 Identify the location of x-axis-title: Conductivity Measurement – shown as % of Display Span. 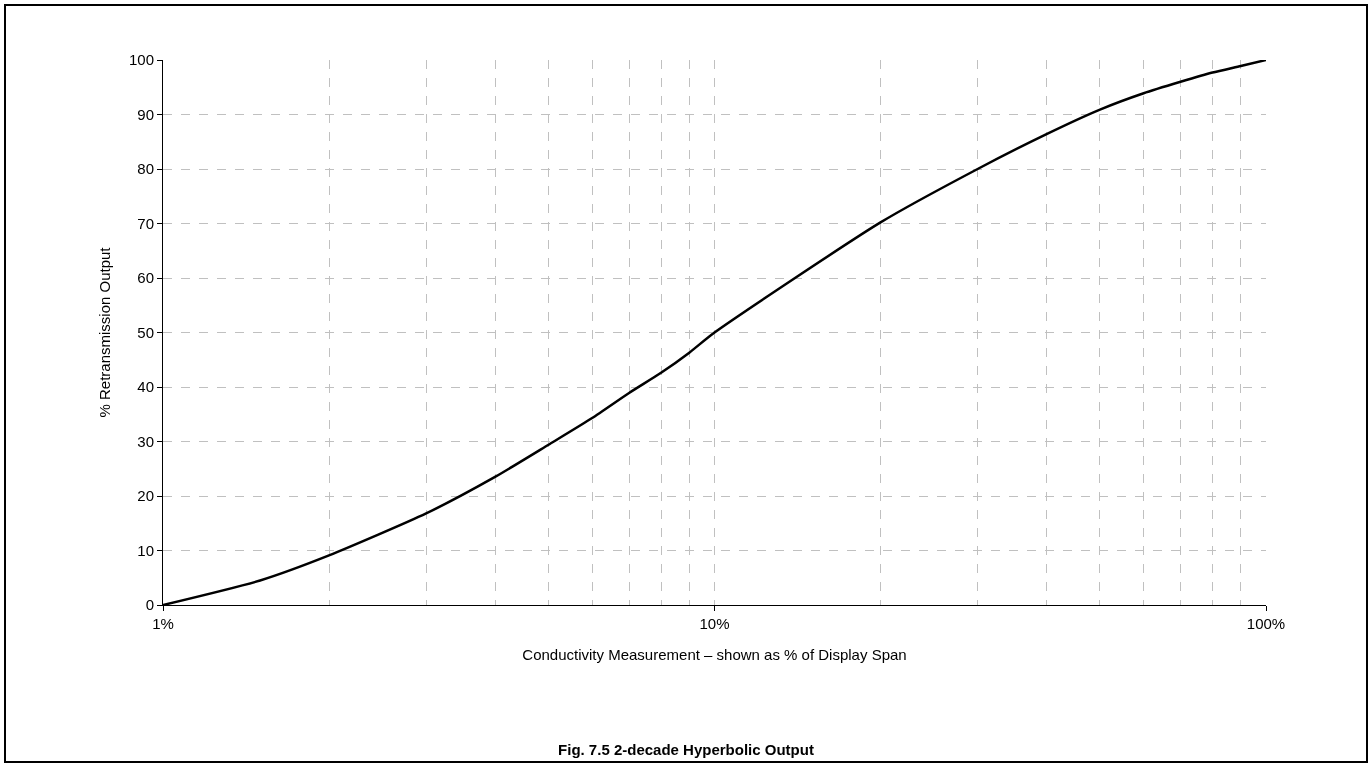
(714, 654).